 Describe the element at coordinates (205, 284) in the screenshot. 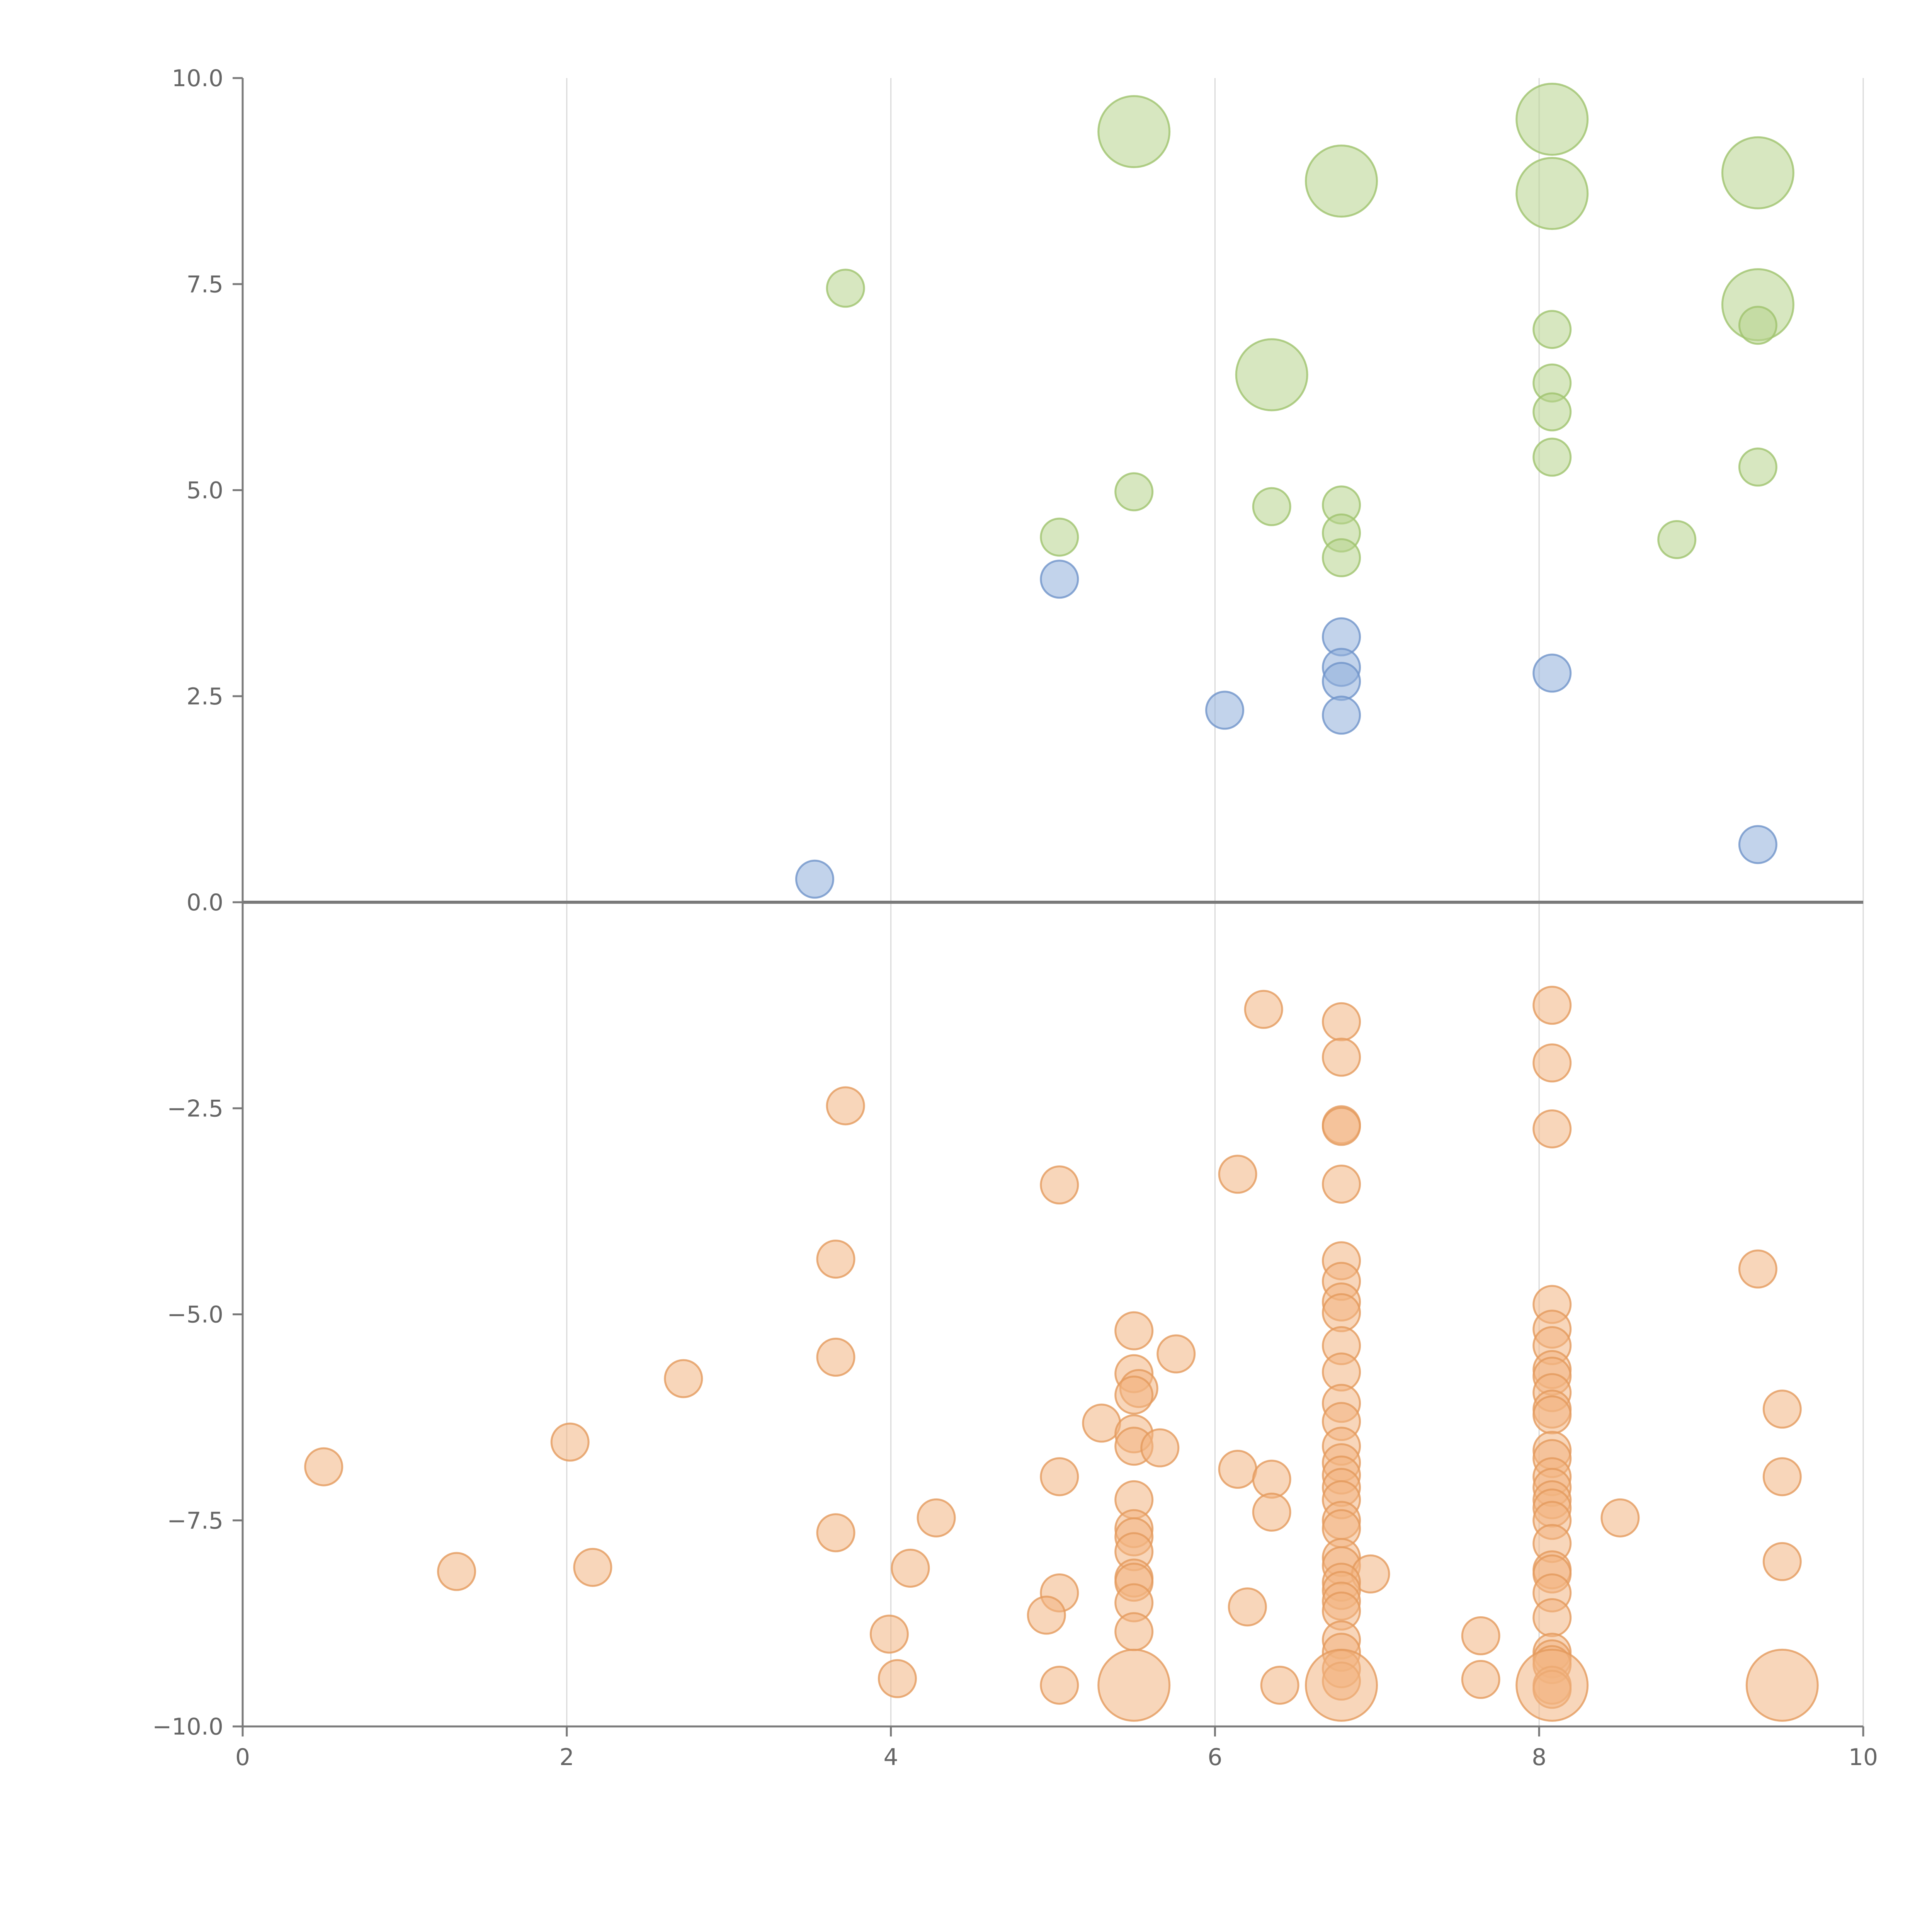

I see `y-tick-label: 7.5` at that location.